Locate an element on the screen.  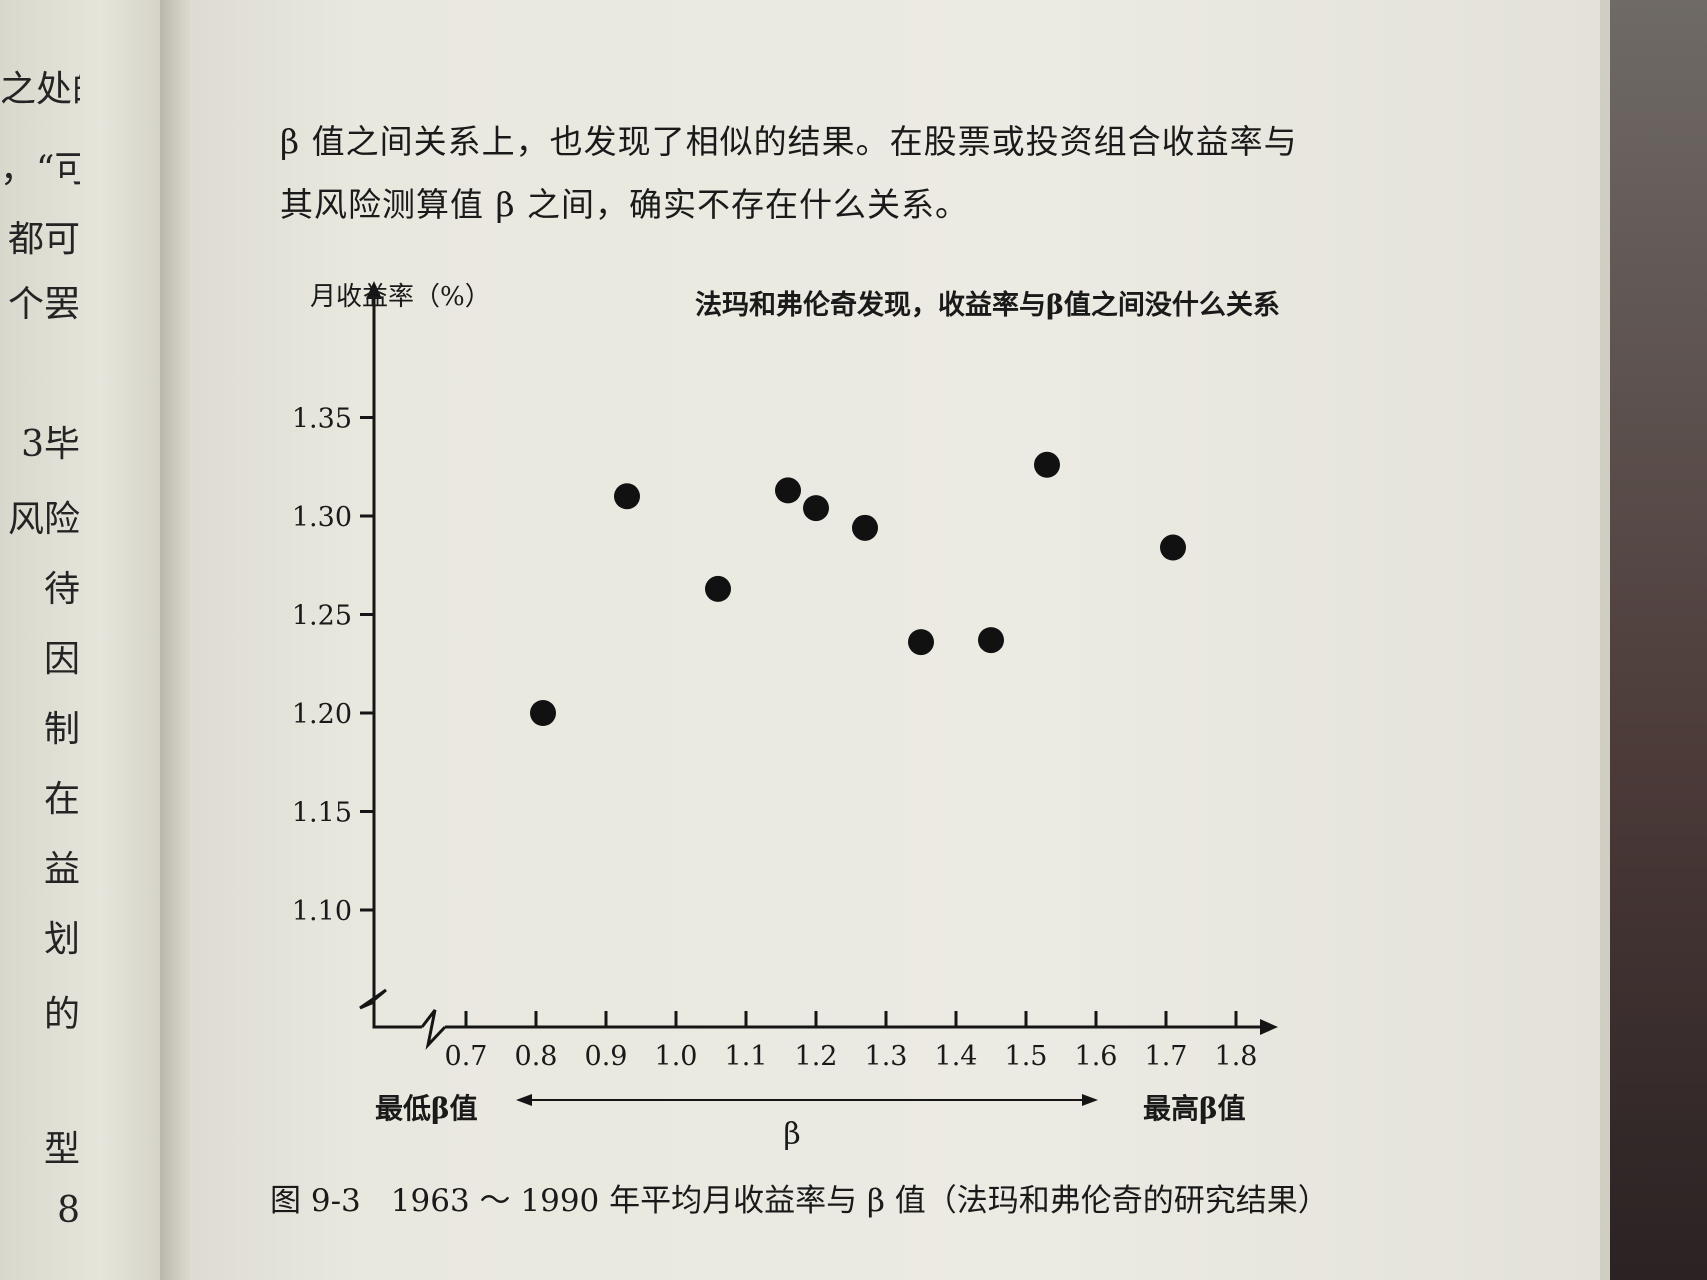
left-page-line: 之处的 is located at coordinates (40, 89).